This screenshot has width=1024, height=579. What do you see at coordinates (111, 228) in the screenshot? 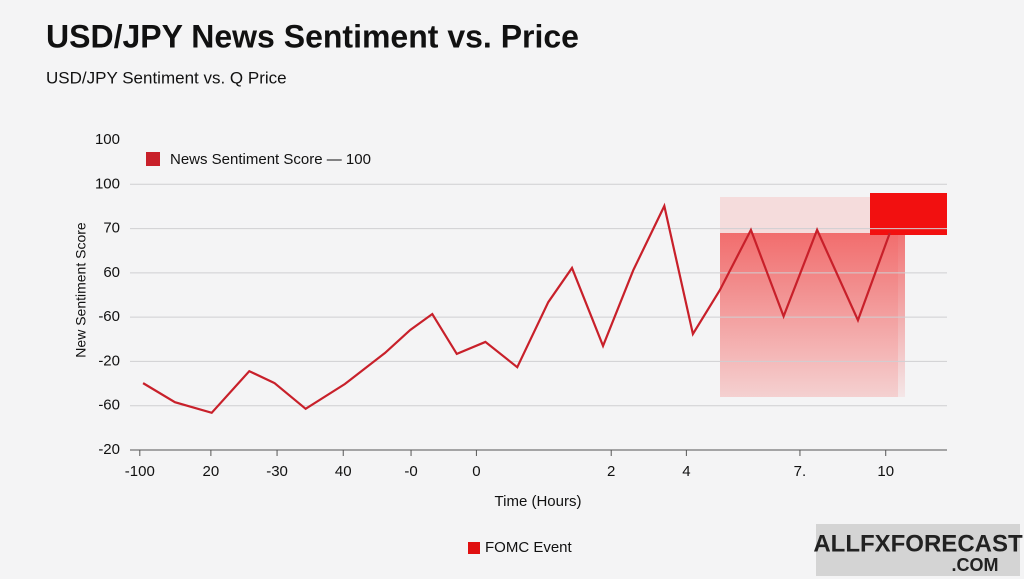
I see `y-tick-label: 70` at bounding box center [111, 228].